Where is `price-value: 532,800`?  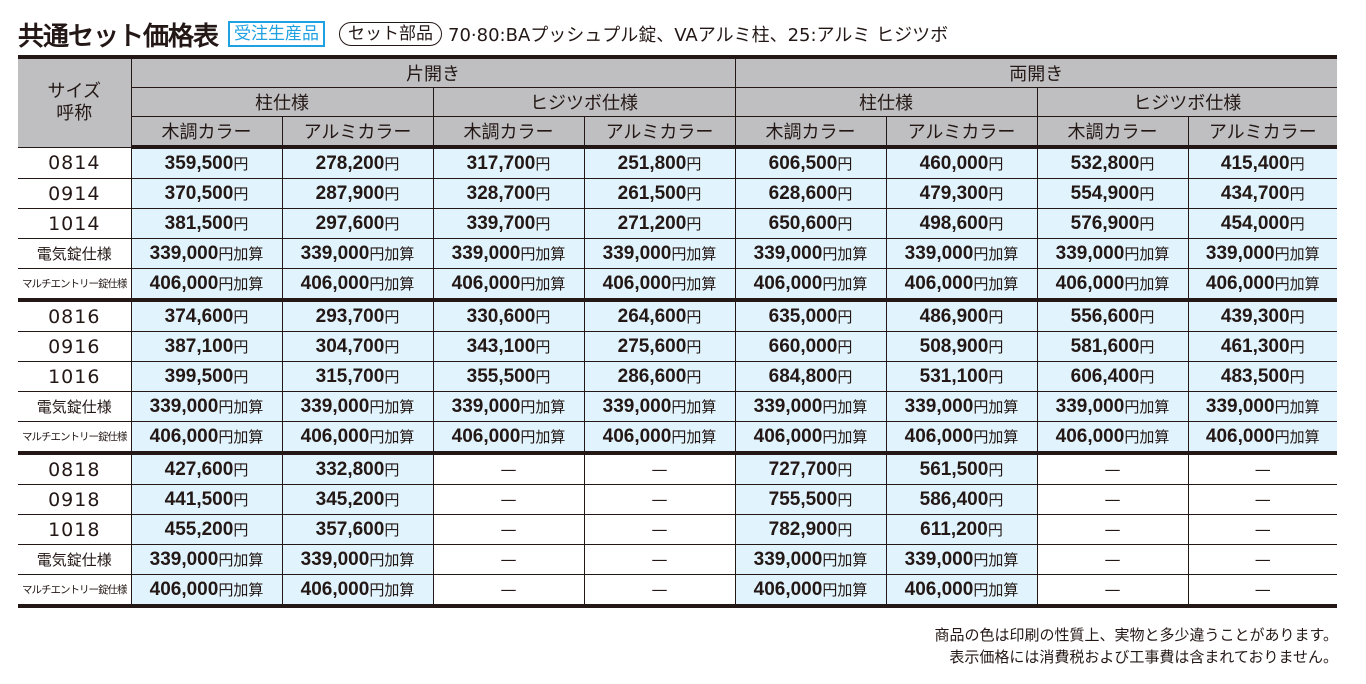
price-value: 532,800 is located at coordinates (1105, 163).